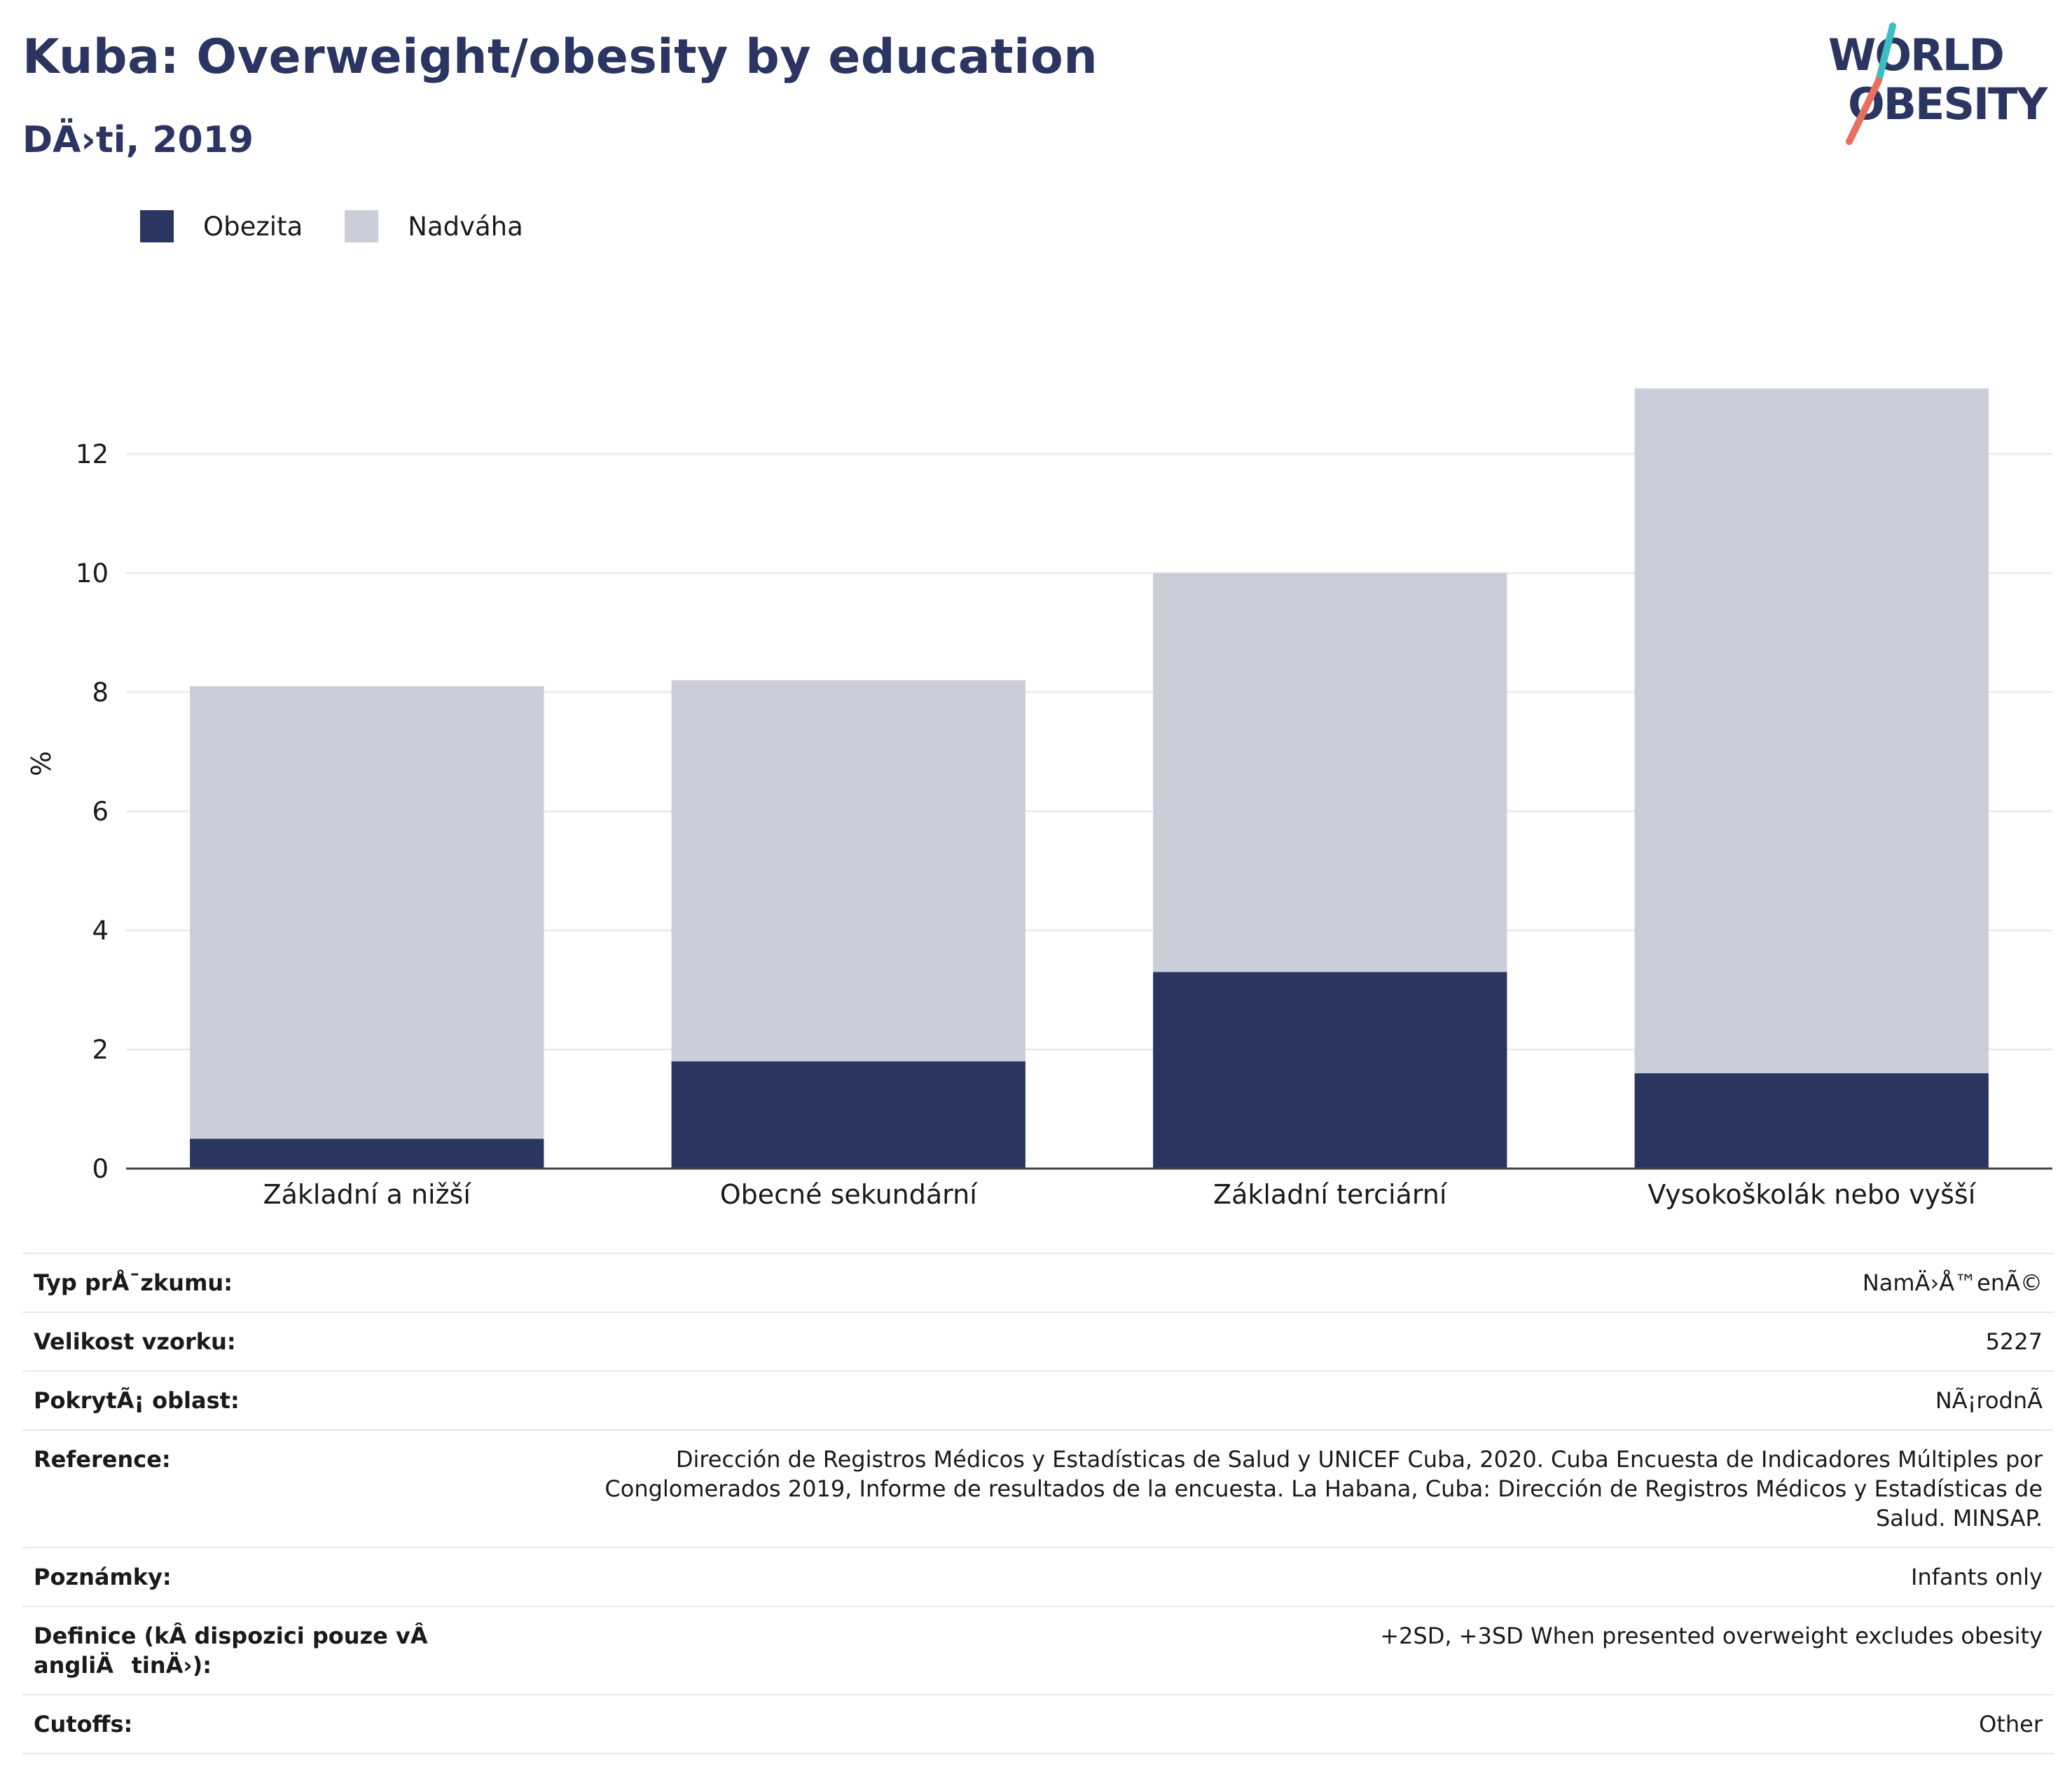 This screenshot has height=1783, width=2072. What do you see at coordinates (849, 1194) in the screenshot?
I see `x-tick-label: Obecné sekundární` at bounding box center [849, 1194].